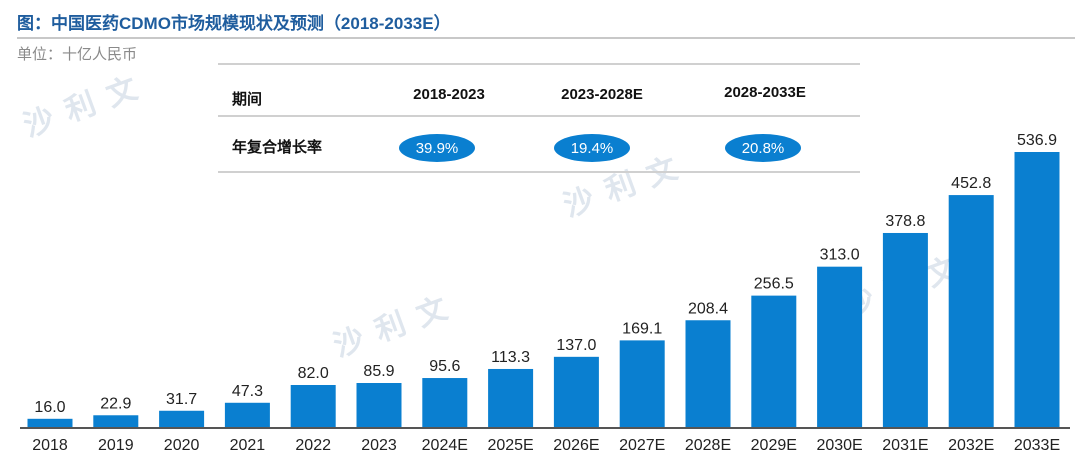 The image size is (1080, 456). What do you see at coordinates (905, 221) in the screenshot?
I see `data-label: 378.8` at bounding box center [905, 221].